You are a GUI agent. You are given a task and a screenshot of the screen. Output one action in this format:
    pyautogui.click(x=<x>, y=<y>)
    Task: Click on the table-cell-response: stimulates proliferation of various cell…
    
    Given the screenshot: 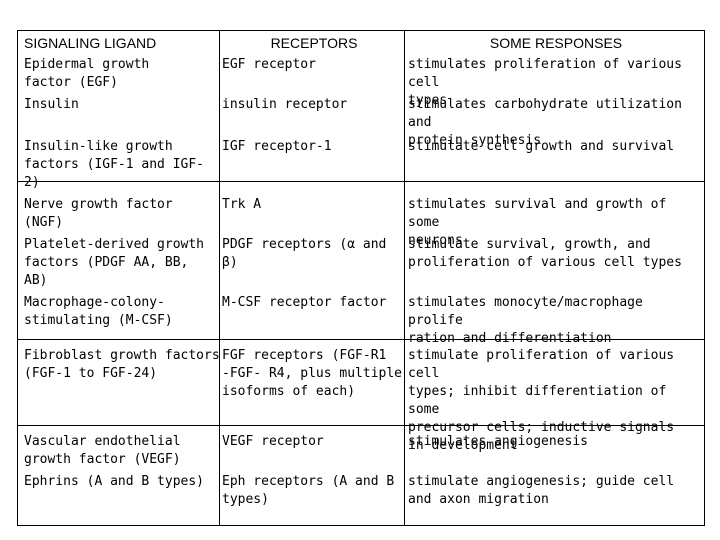 What is the action you would take?
    pyautogui.click(x=545, y=82)
    